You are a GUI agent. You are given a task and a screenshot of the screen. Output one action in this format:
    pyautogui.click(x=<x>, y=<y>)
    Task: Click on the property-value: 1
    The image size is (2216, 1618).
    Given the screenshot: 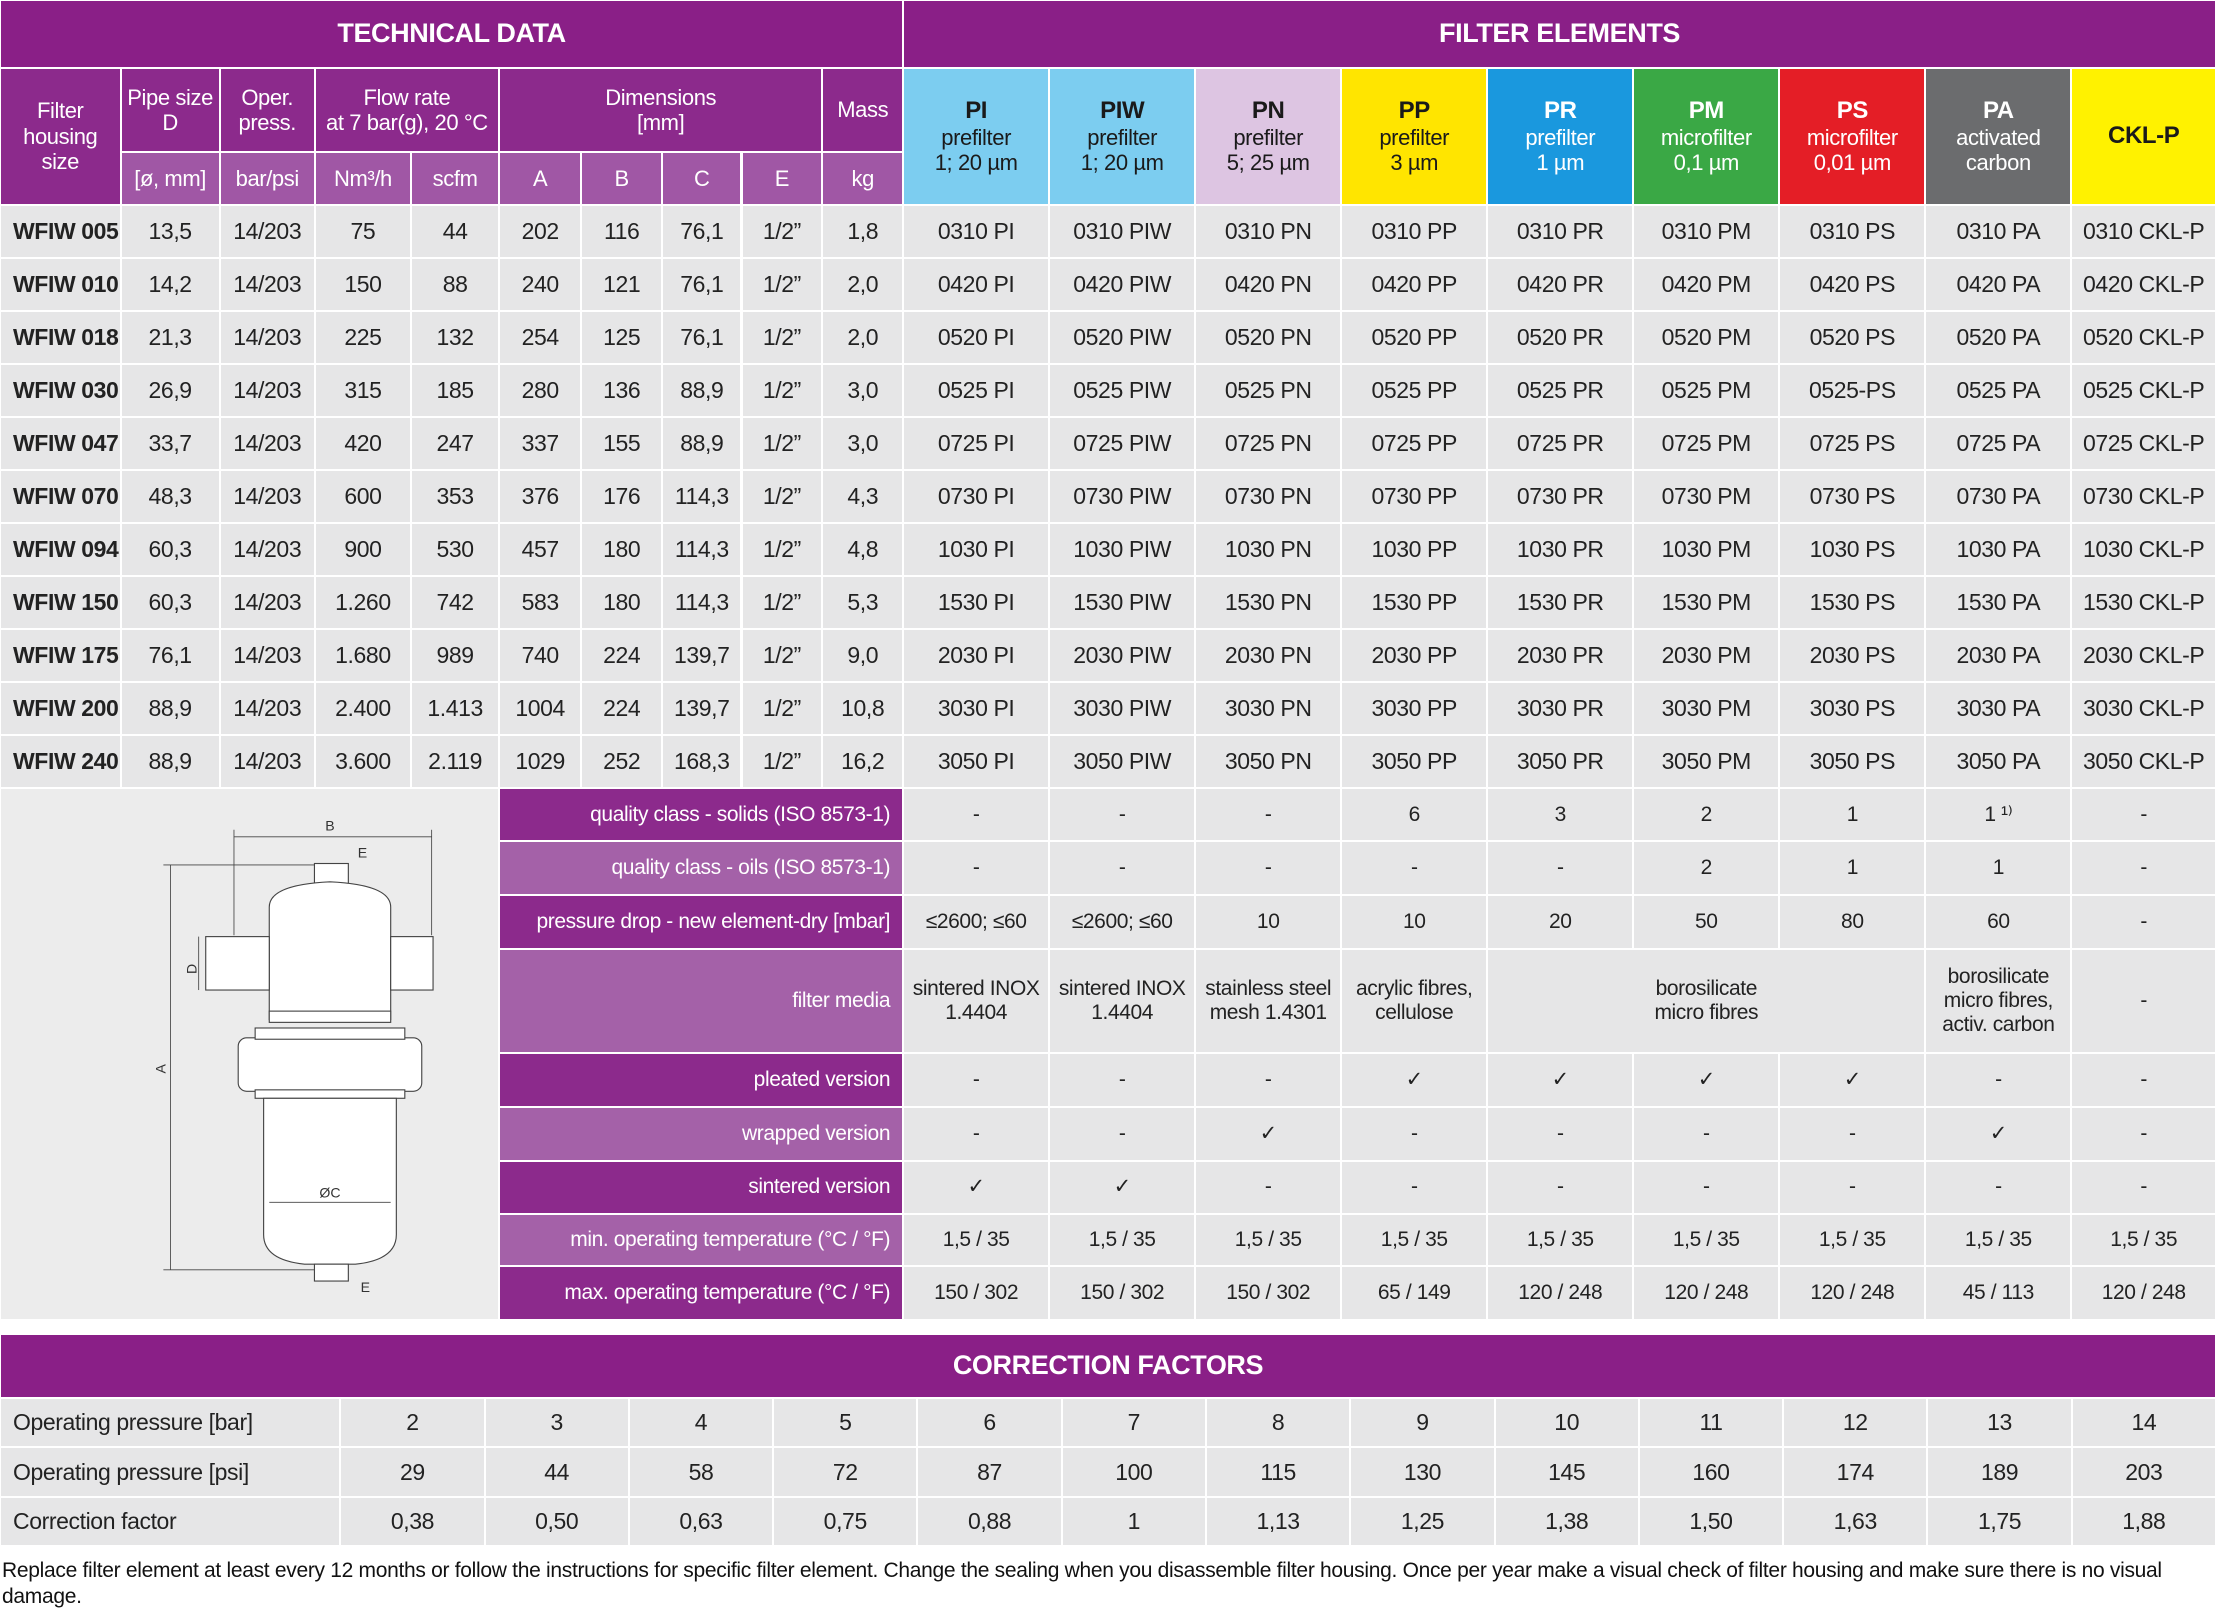 What is the action you would take?
    pyautogui.click(x=1852, y=814)
    